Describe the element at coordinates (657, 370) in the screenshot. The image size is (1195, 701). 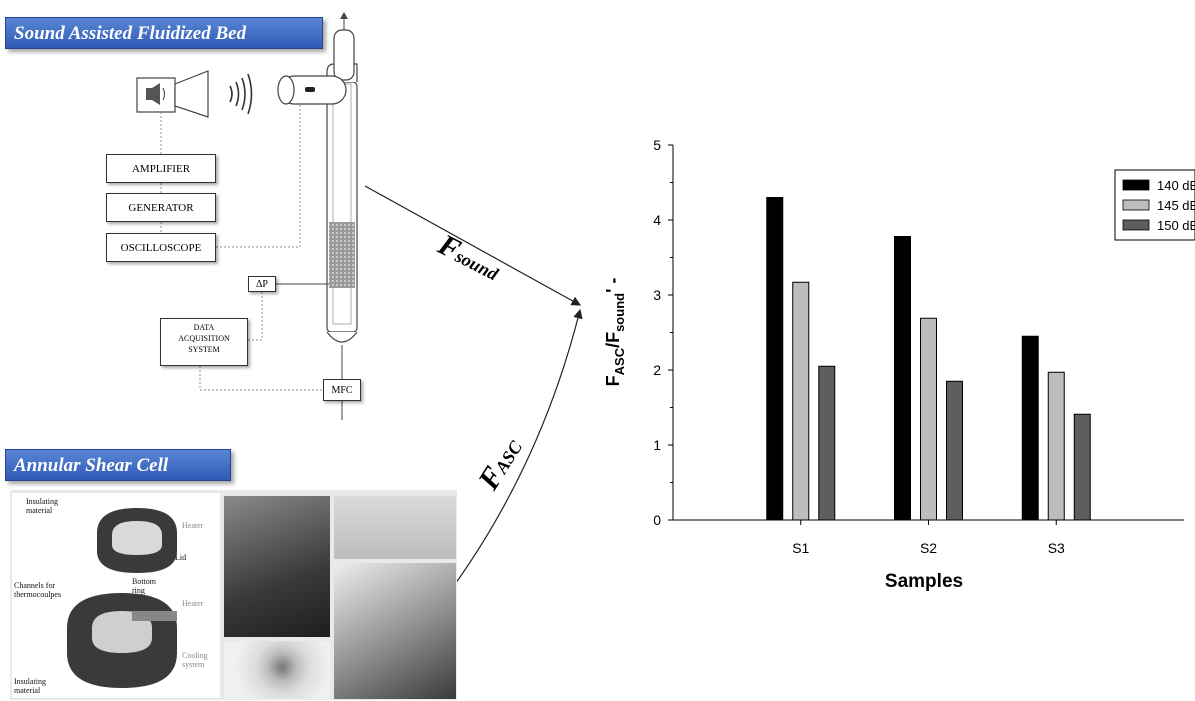
I see `y-tick-label: 2` at that location.